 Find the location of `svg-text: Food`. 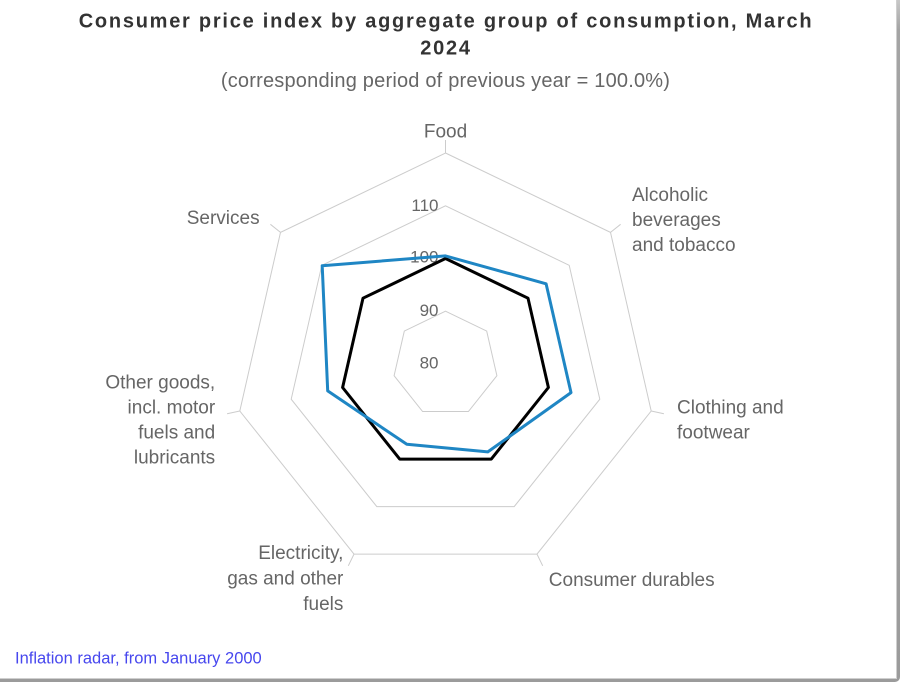

svg-text: Food is located at coordinates (445, 132).